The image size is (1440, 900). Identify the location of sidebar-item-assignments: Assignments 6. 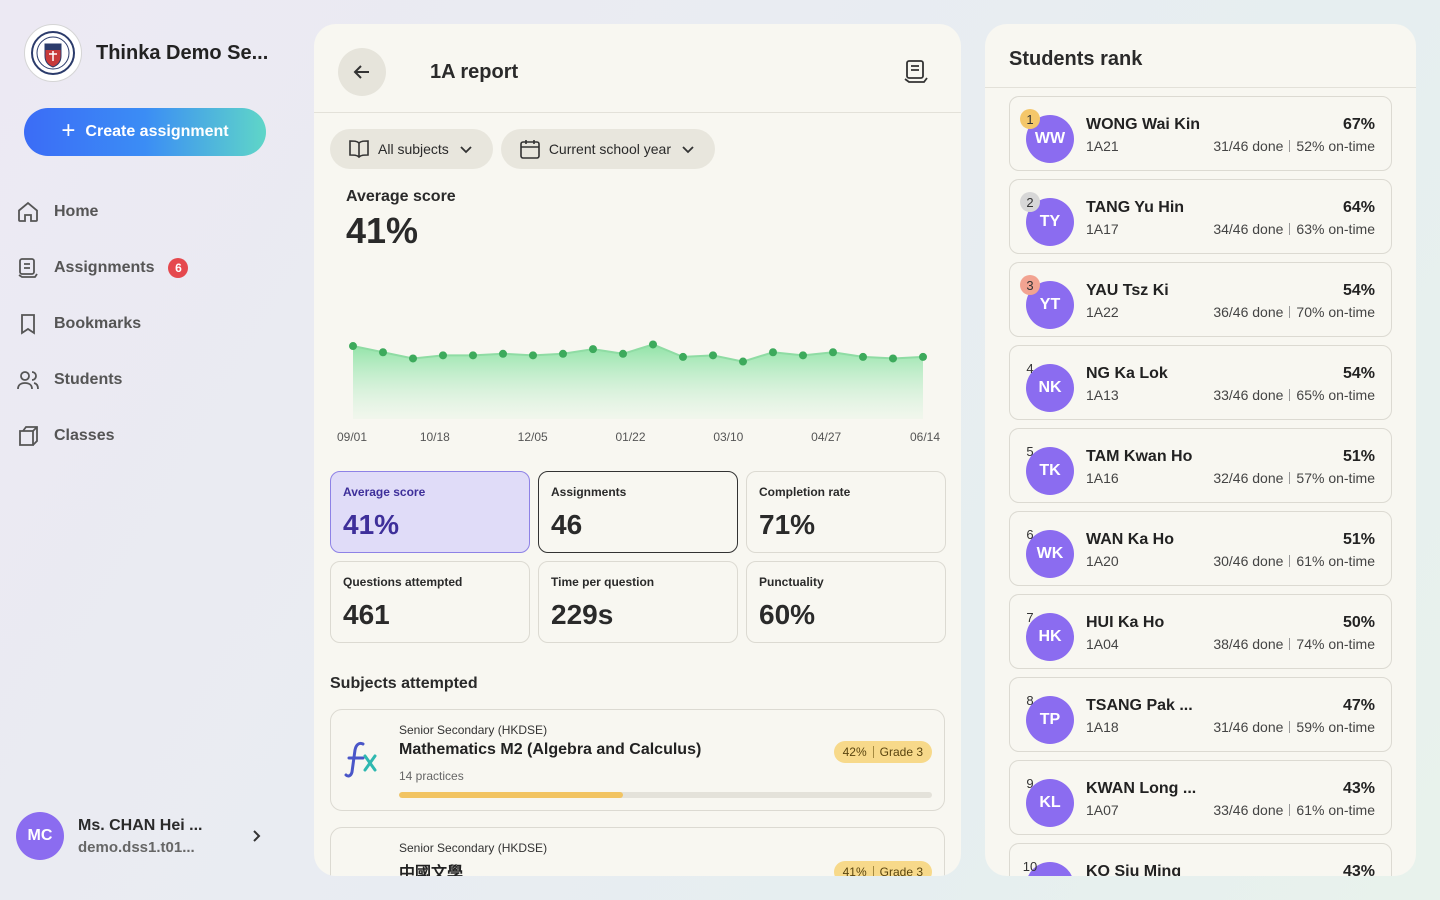
(146, 268).